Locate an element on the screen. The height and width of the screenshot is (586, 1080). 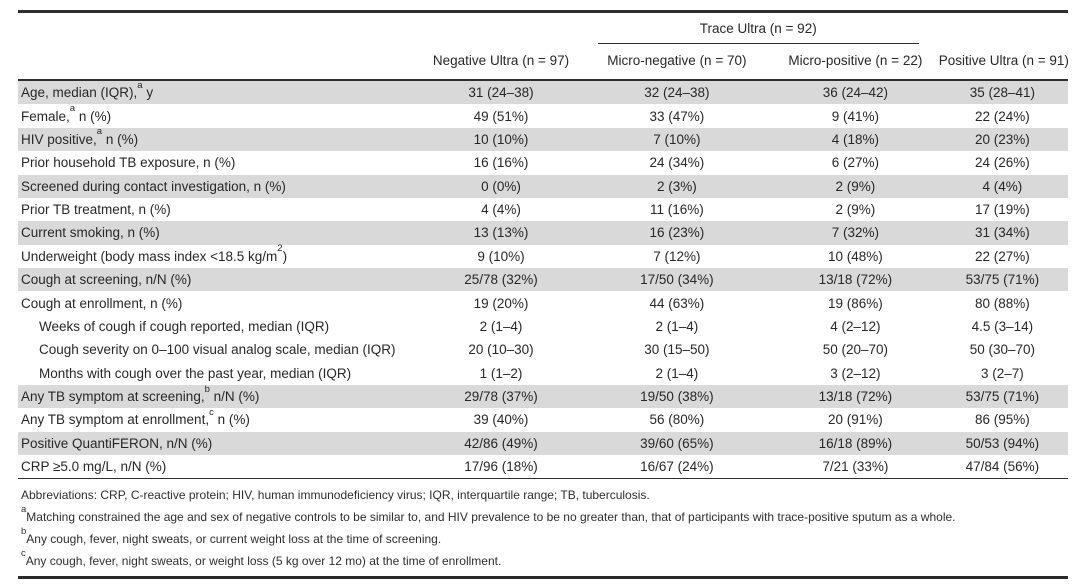
cell-value: 36 (24–42) is located at coordinates (855, 92).